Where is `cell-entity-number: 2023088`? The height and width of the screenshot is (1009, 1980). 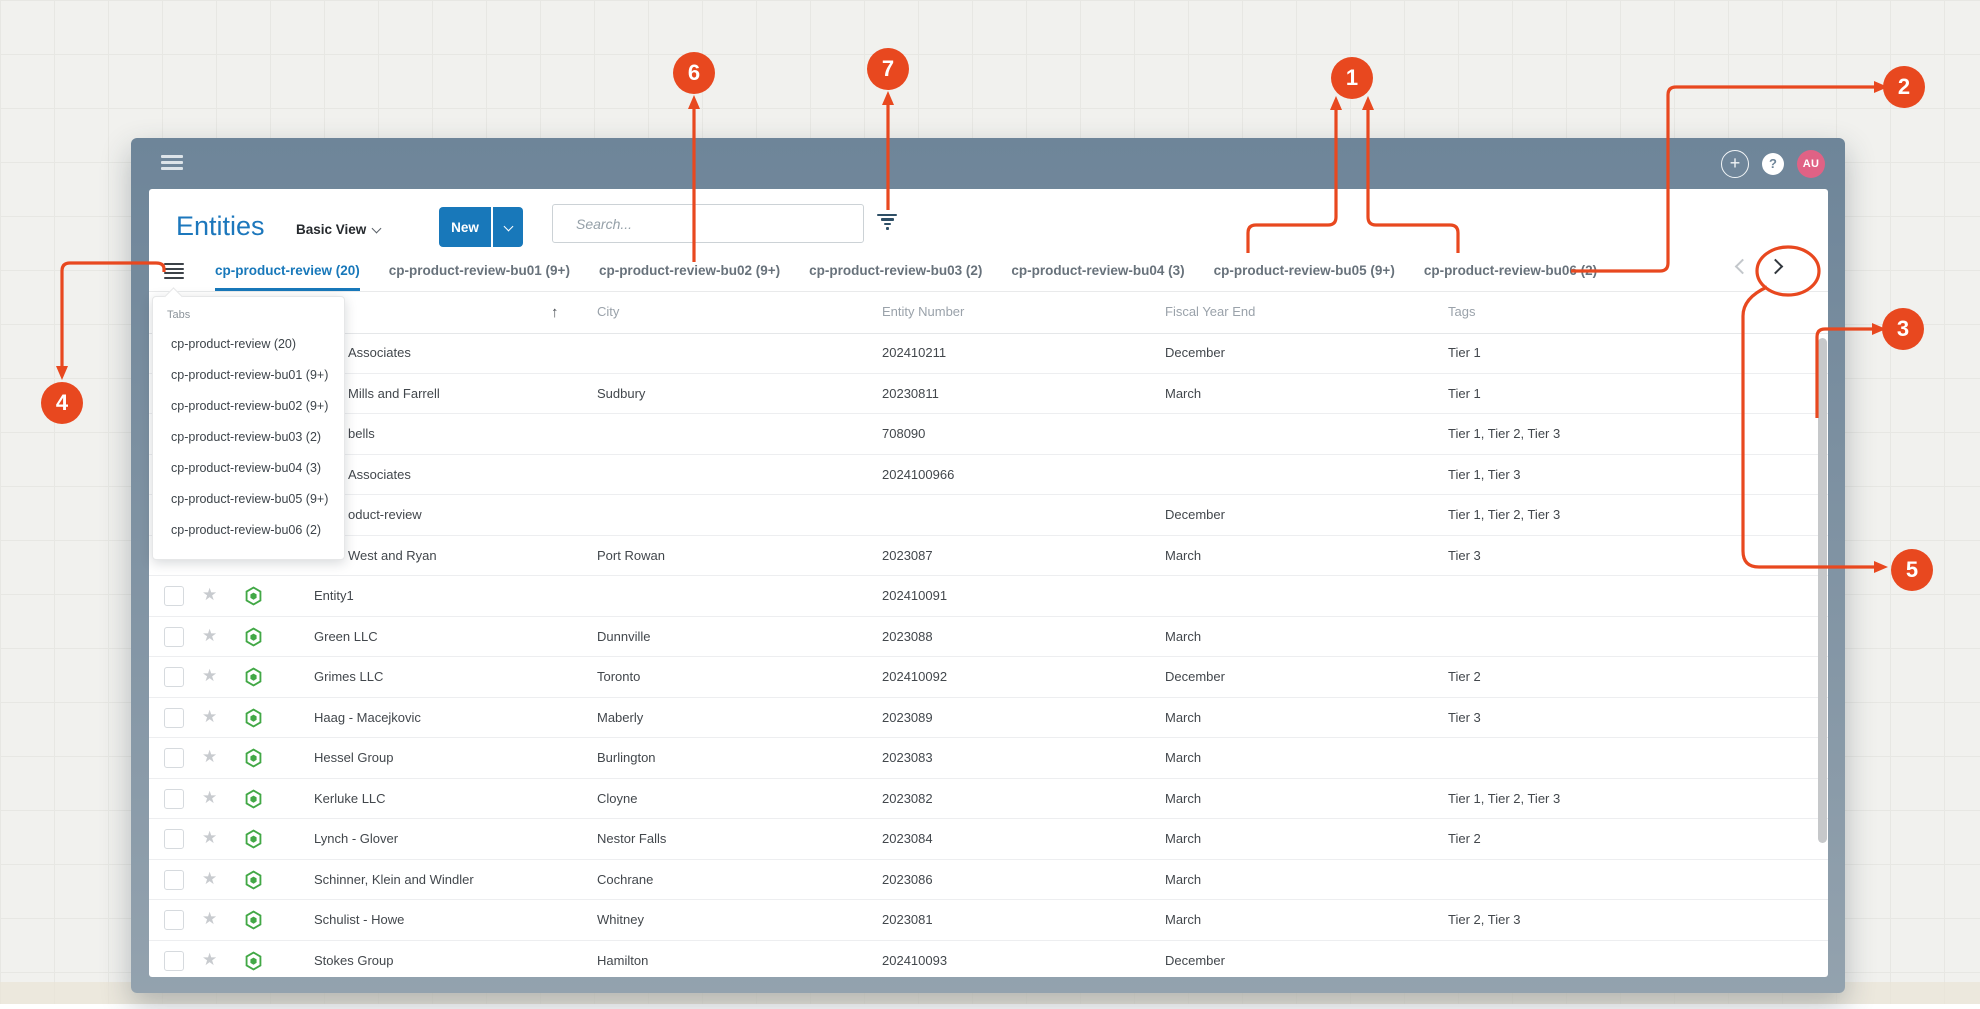
cell-entity-number: 2023088 is located at coordinates (907, 636).